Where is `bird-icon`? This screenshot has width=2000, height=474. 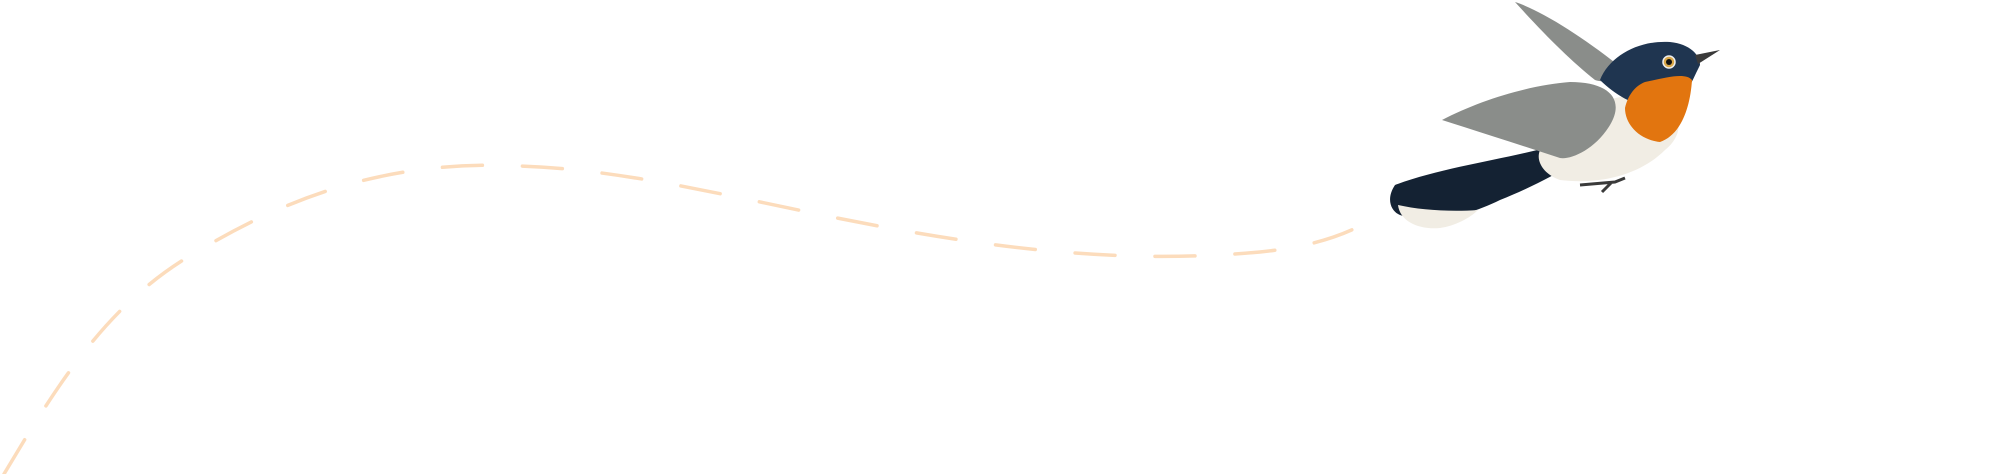
bird-icon is located at coordinates (1555, 115).